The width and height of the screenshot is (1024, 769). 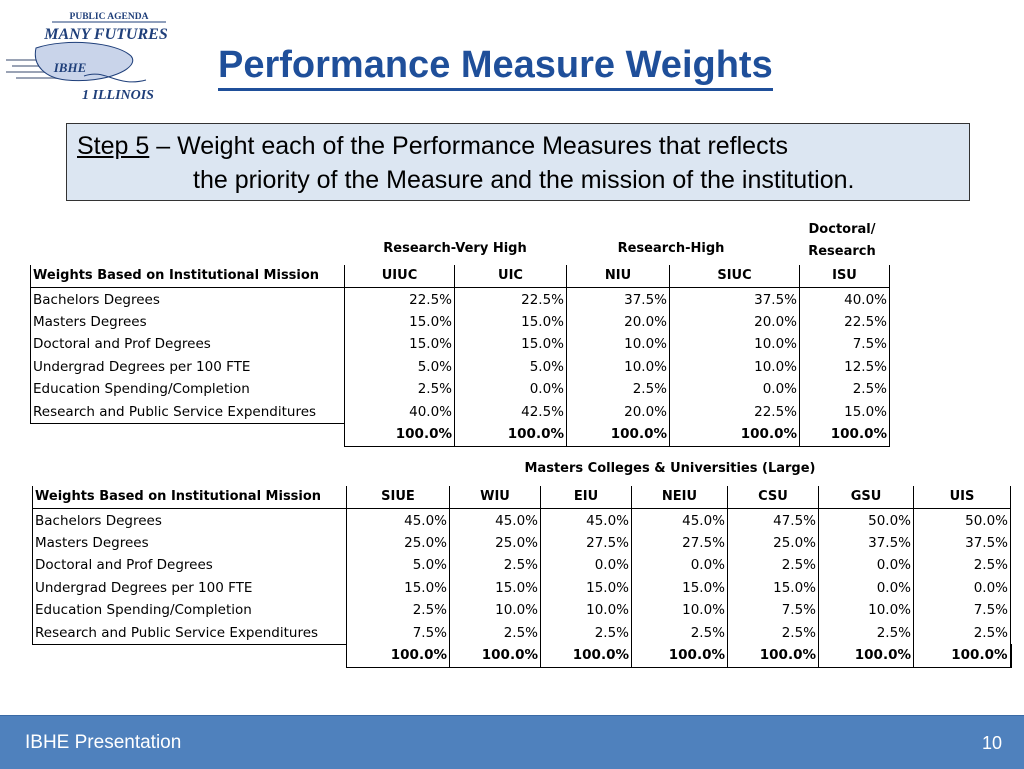 What do you see at coordinates (866, 498) in the screenshot?
I see `column-header-gsu: GSU` at bounding box center [866, 498].